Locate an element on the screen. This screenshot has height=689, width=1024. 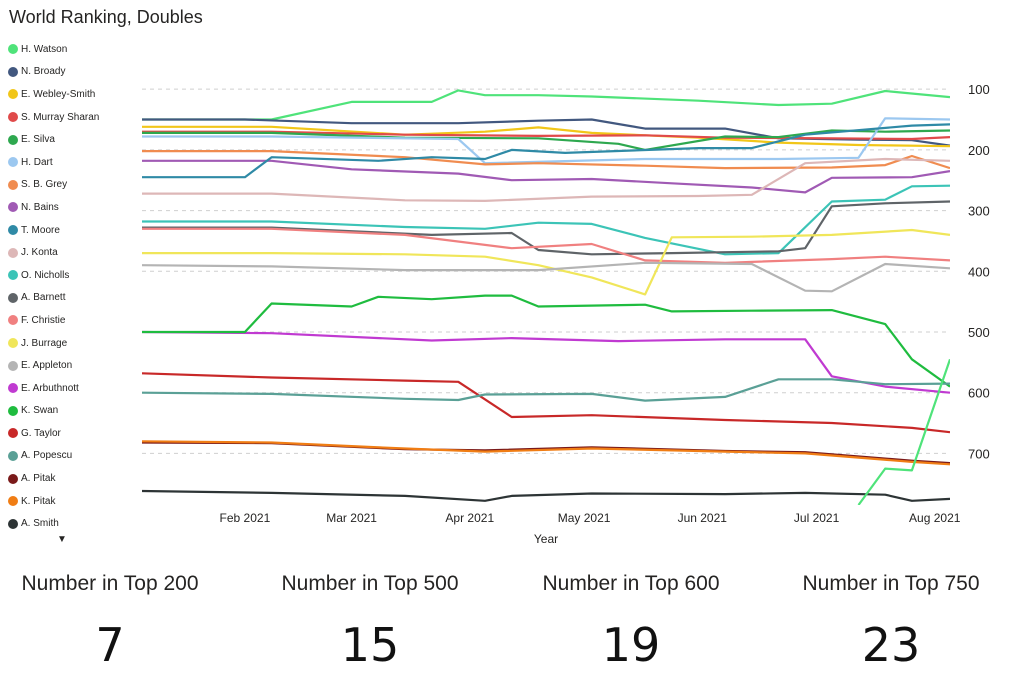
legend-item: A. Smith is located at coordinates (68, 523).